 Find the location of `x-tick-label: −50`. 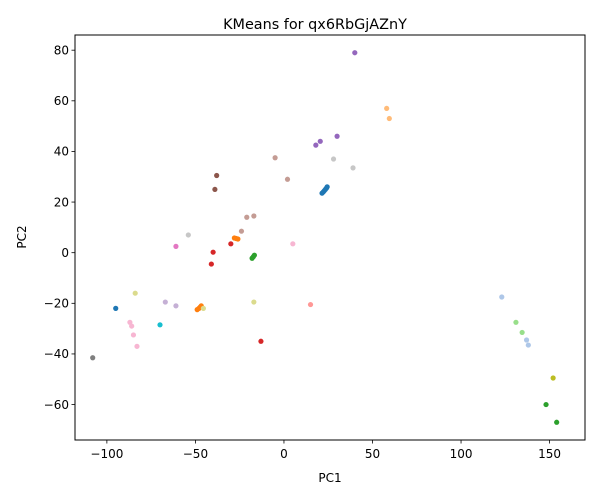

x-tick-label: −50 is located at coordinates (195, 454).